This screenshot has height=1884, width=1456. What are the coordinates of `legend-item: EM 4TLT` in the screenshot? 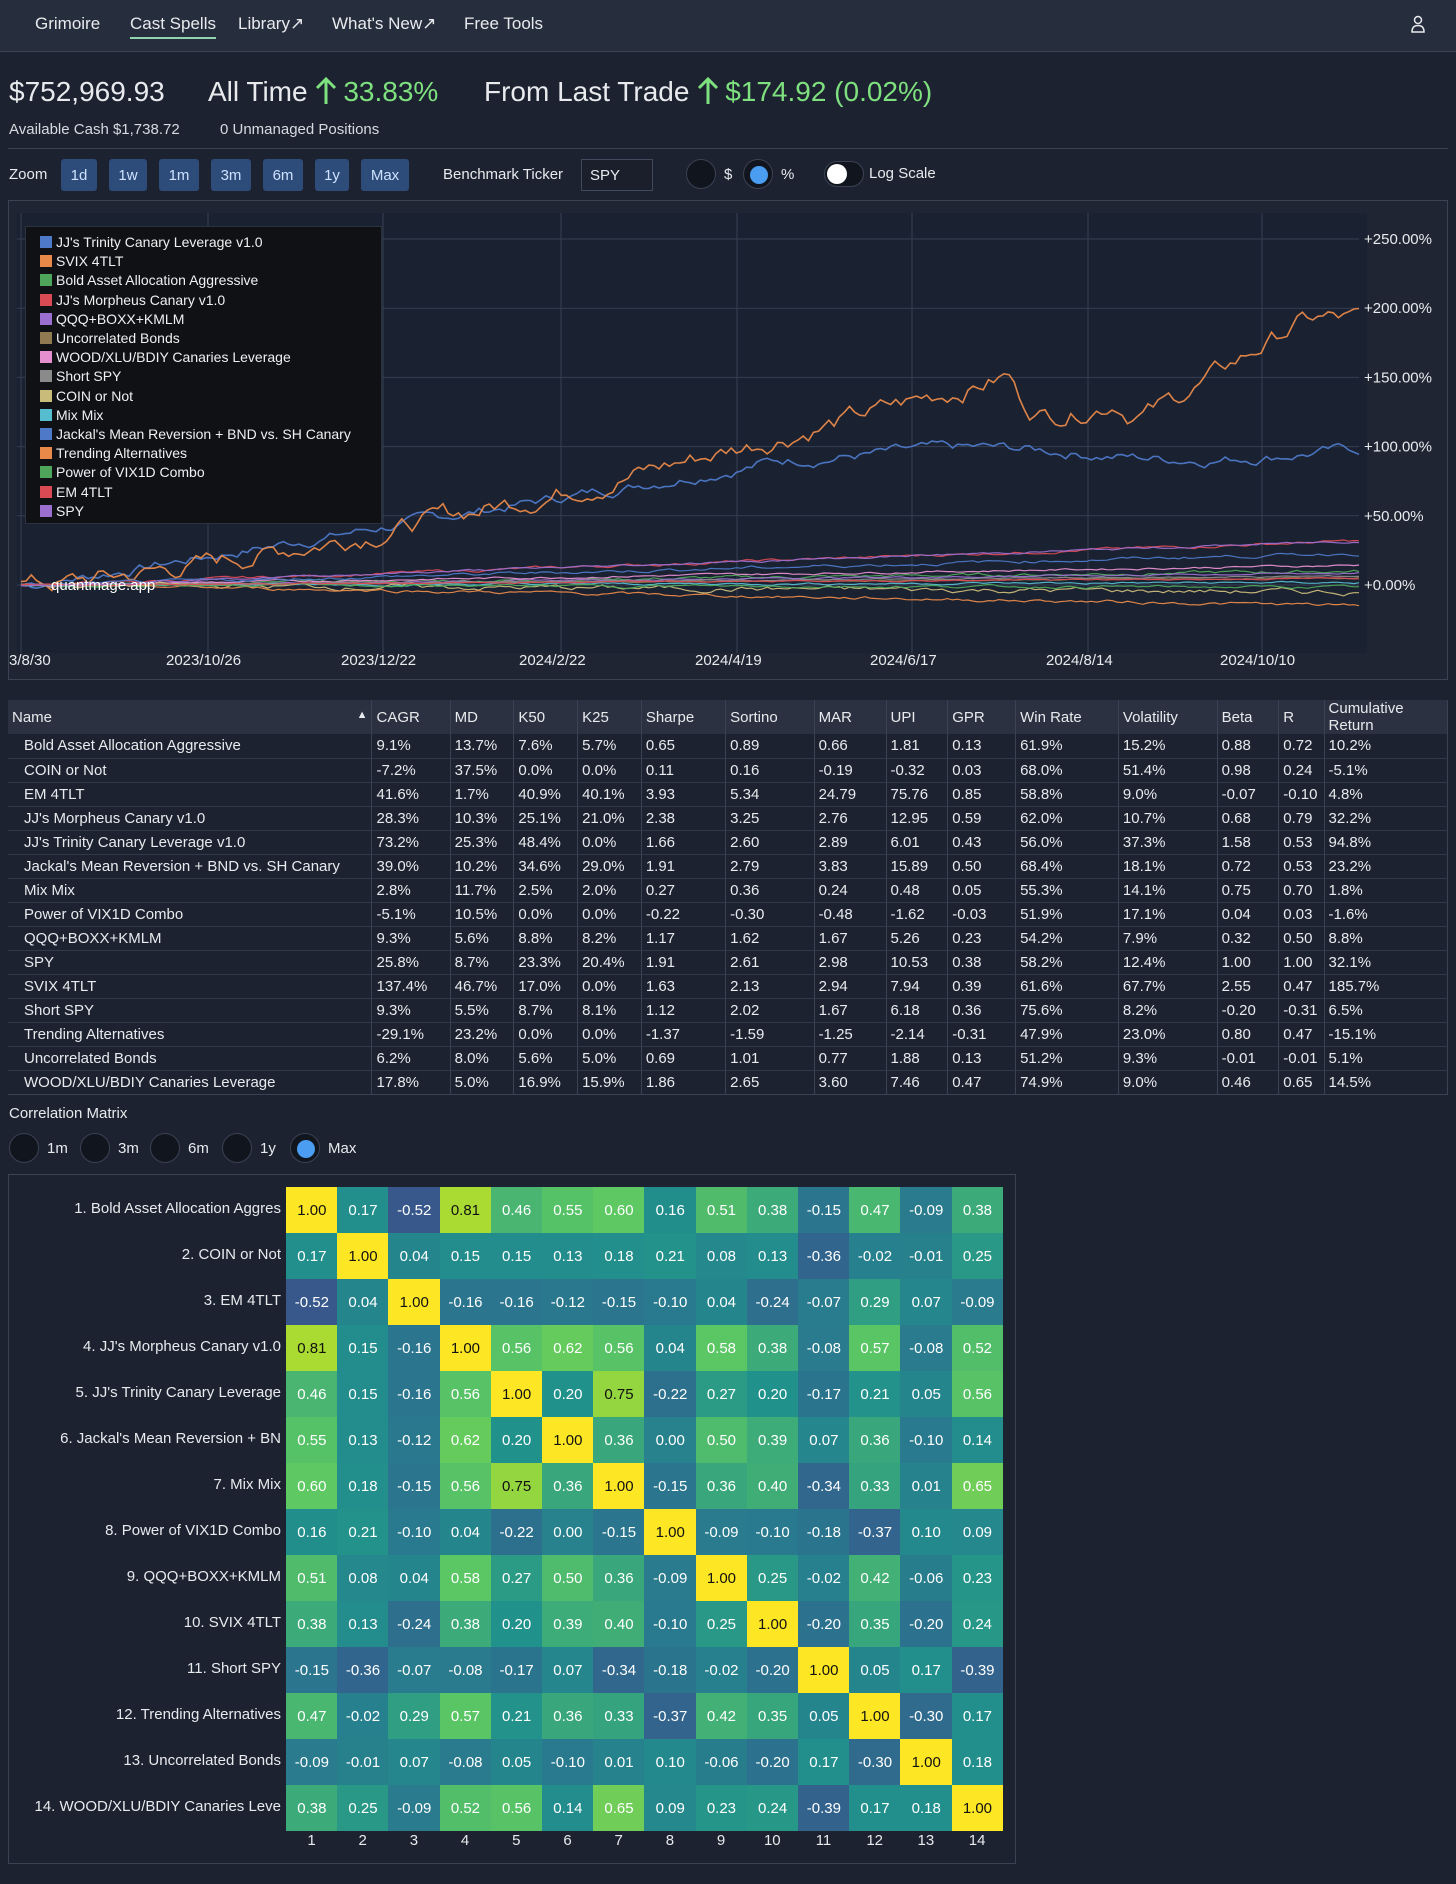 It's located at (76, 492).